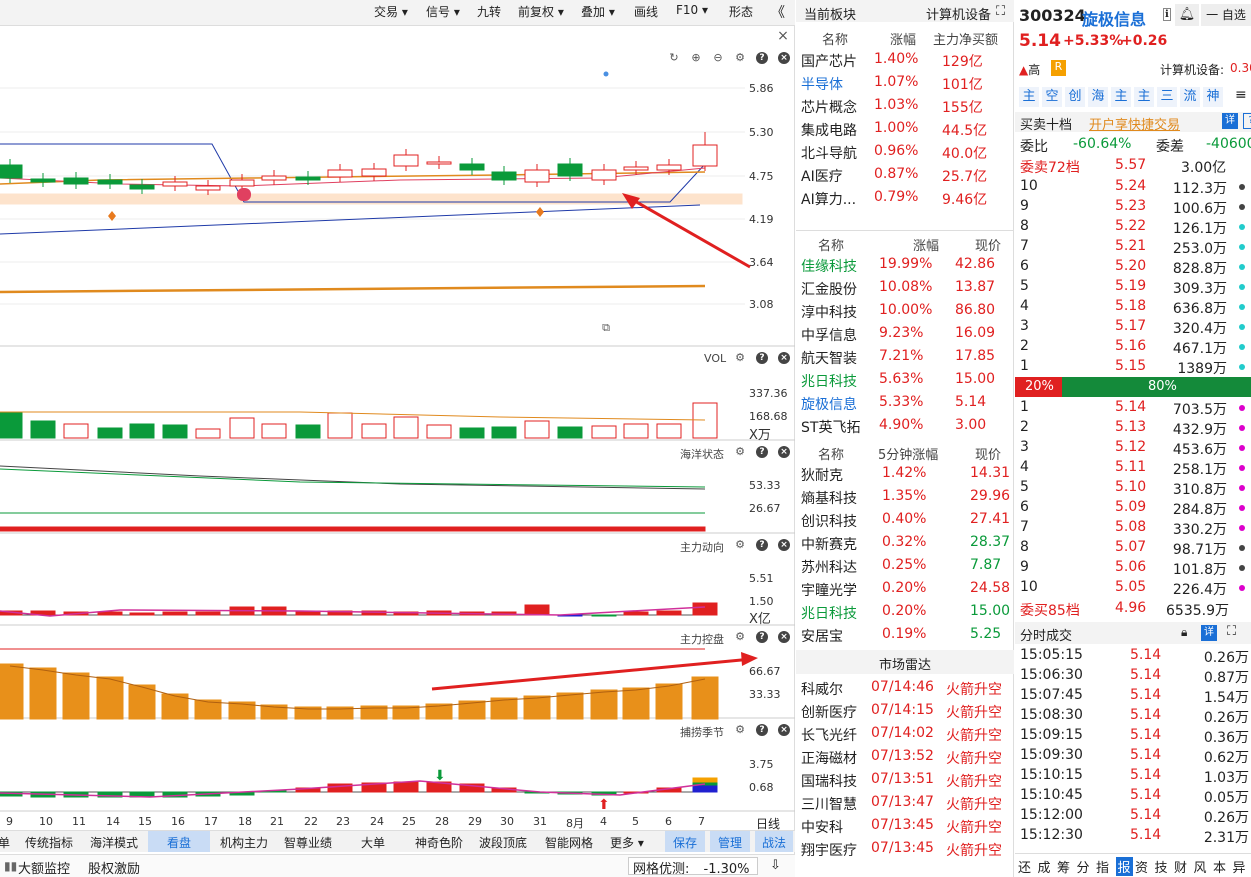 This screenshot has width=1251, height=877. What do you see at coordinates (741, 12) in the screenshot?
I see `pattern-button: 形态` at bounding box center [741, 12].